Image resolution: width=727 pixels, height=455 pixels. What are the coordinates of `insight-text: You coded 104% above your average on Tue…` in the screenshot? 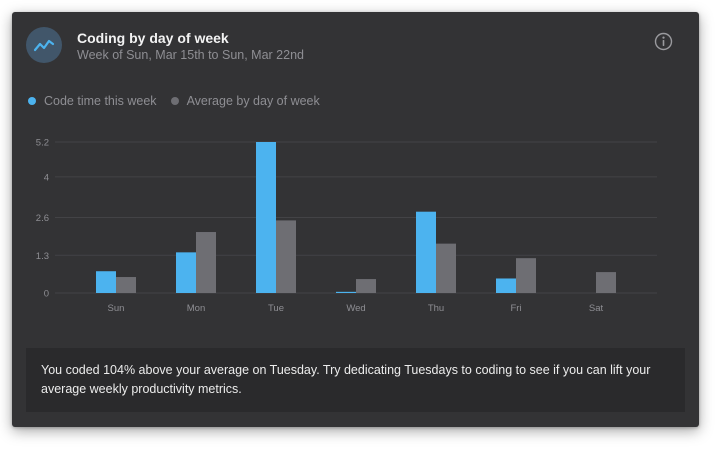 It's located at (346, 379).